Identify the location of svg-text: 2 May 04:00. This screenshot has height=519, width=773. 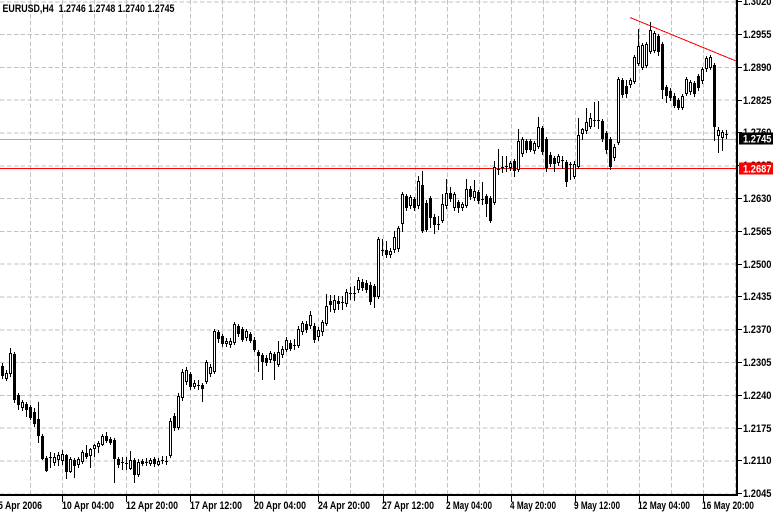
(469, 506).